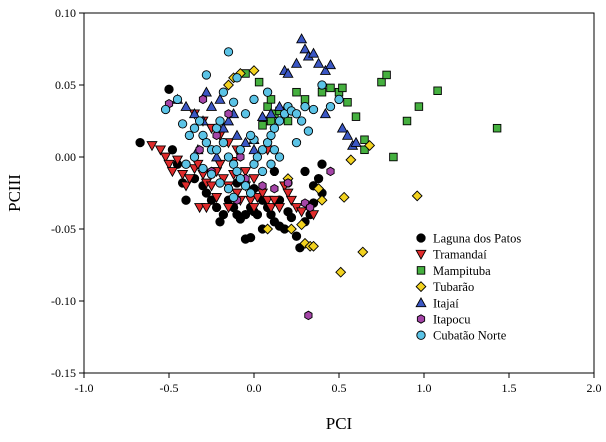 The image size is (606, 442). I want to click on legend-label: Itajaí, so click(446, 303).